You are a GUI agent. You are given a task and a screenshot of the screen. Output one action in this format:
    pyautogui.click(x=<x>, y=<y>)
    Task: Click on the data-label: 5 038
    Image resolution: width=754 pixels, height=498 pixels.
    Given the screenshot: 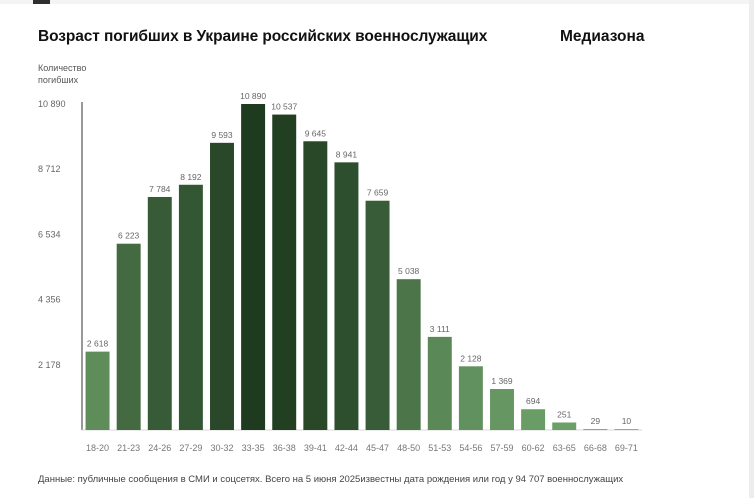 What is the action you would take?
    pyautogui.click(x=409, y=271)
    